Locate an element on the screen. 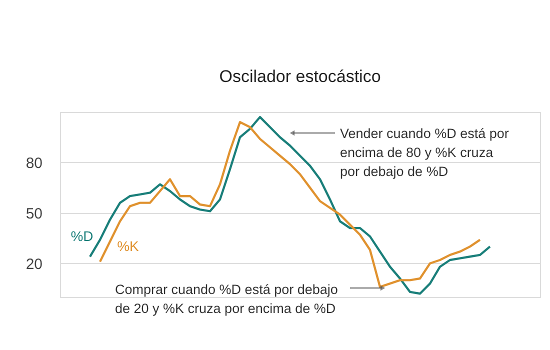 Image resolution: width=550 pixels, height=350 pixels. y-tick-label: 50 is located at coordinates (34, 213).